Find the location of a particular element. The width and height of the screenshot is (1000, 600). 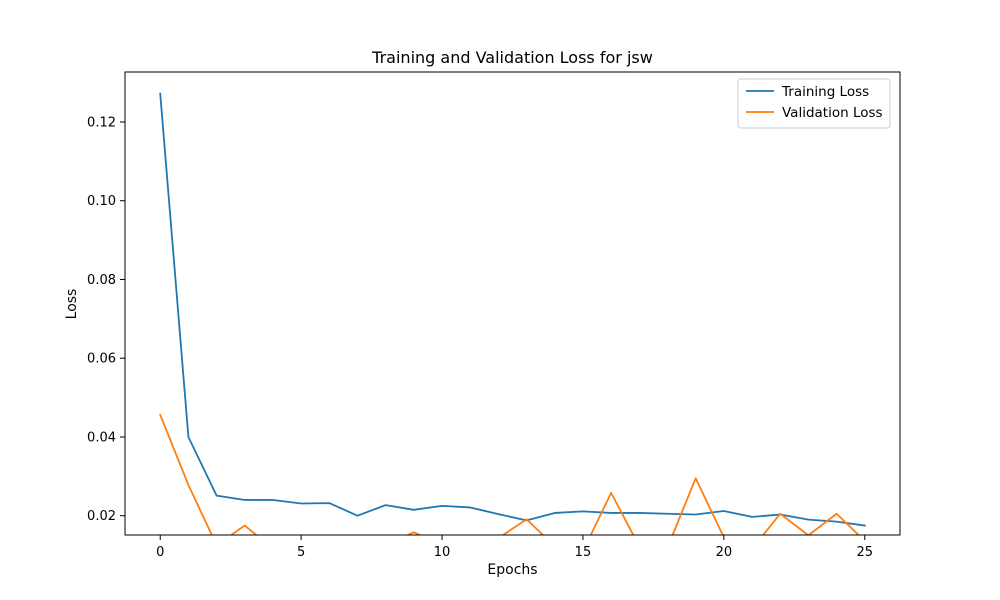

x-tick-label: 0 is located at coordinates (160, 552).